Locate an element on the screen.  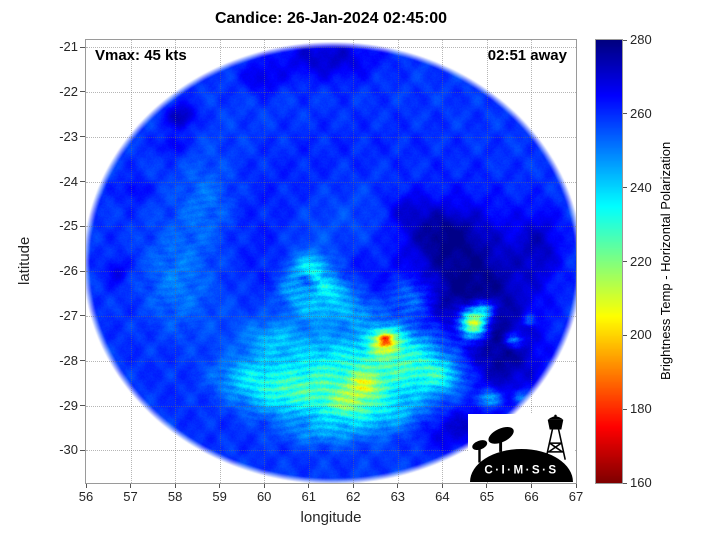
x-tick-label: 60 is located at coordinates (264, 496).